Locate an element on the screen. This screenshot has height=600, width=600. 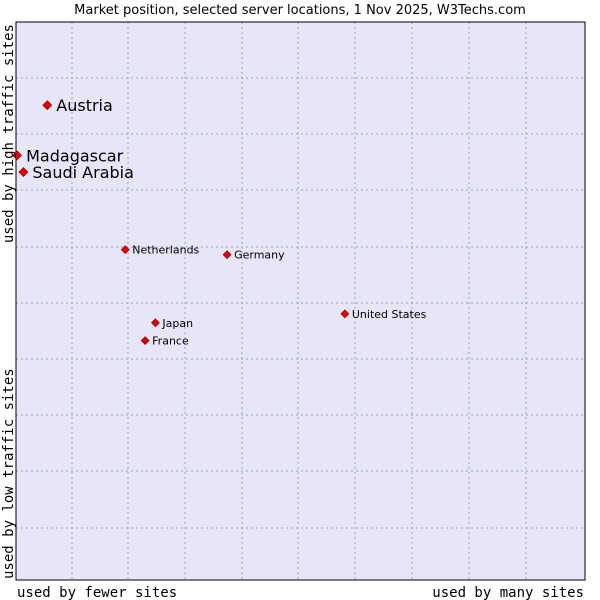
x-axis-label-low: used by fewer sites is located at coordinates (97, 592).